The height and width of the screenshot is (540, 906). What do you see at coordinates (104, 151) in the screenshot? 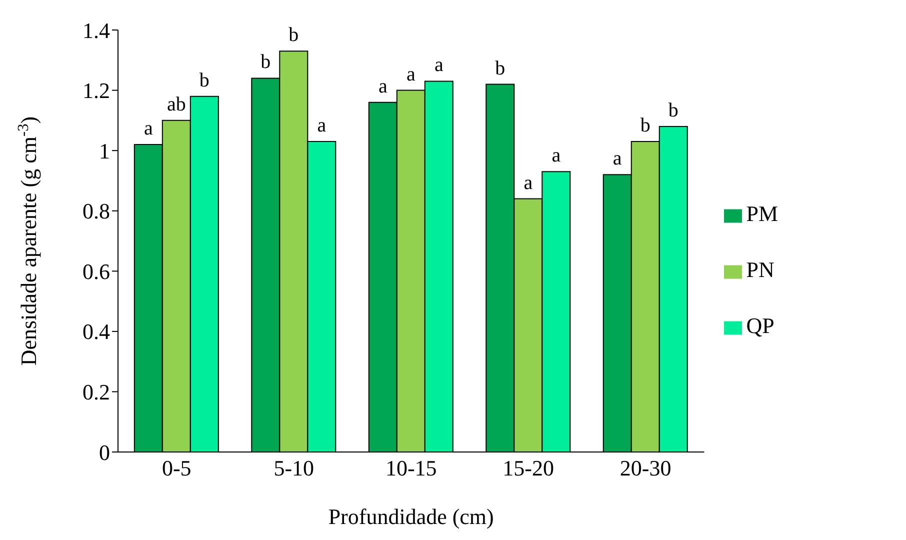
I see `y-tick-label: 1` at bounding box center [104, 151].